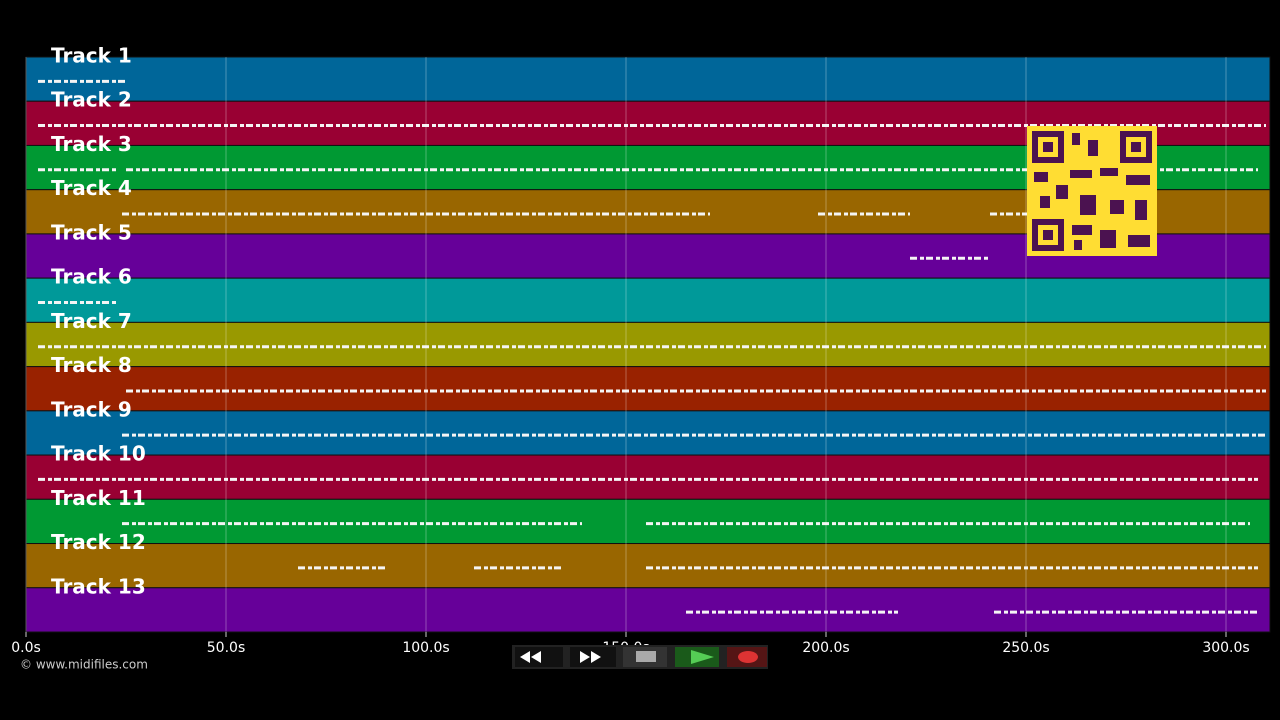 The image size is (1280, 720). I want to click on track-label: Track 7, so click(91, 321).